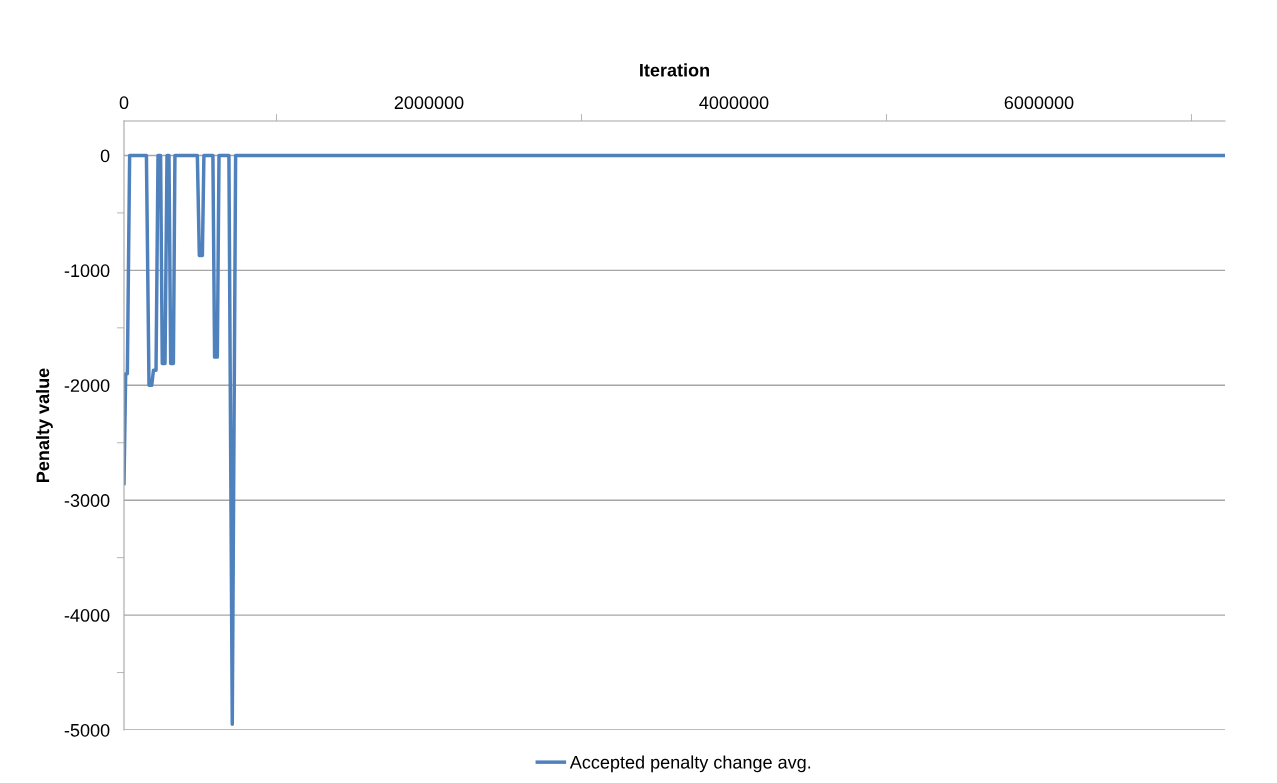 Image resolution: width=1277 pixels, height=783 pixels. I want to click on y-tick-label: -4000, so click(87, 615).